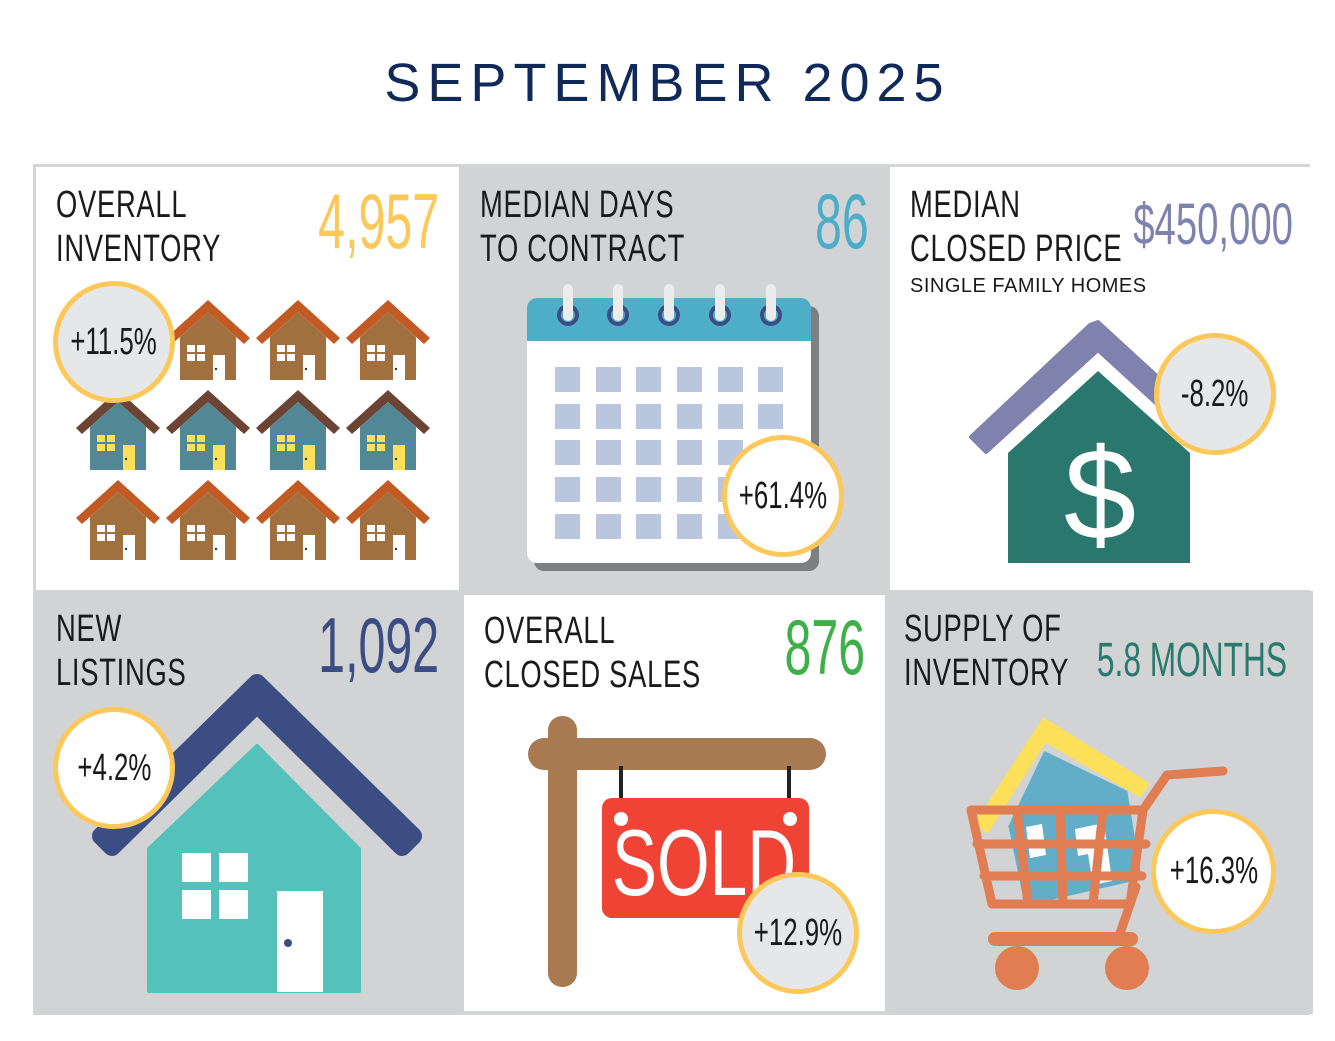  What do you see at coordinates (378, 645) in the screenshot?
I see `card-value: 1,092` at bounding box center [378, 645].